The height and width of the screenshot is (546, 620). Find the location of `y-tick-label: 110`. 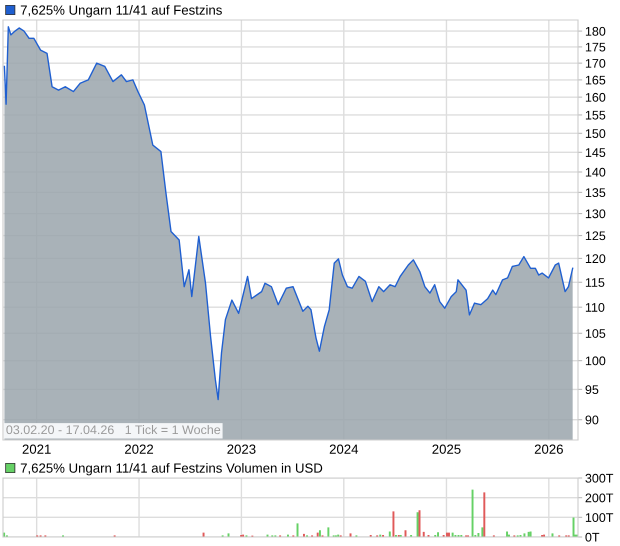

y-tick-label: 110 is located at coordinates (595, 307).